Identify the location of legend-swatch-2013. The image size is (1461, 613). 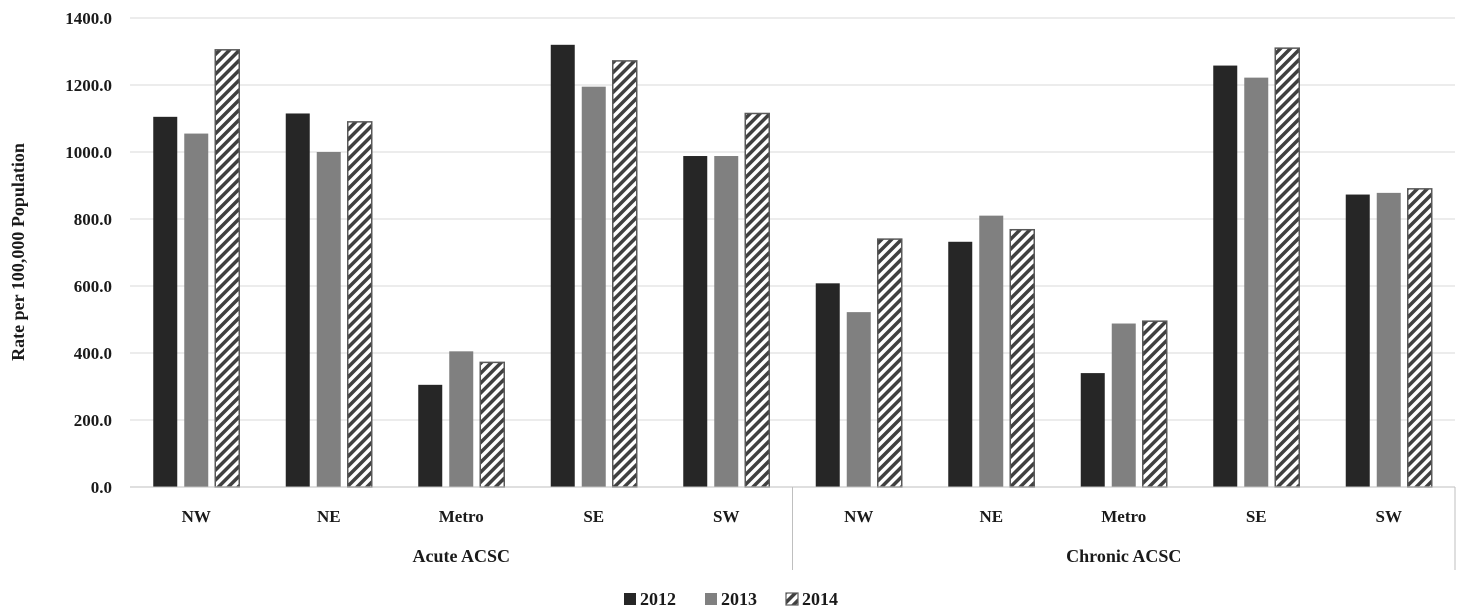
(711, 599).